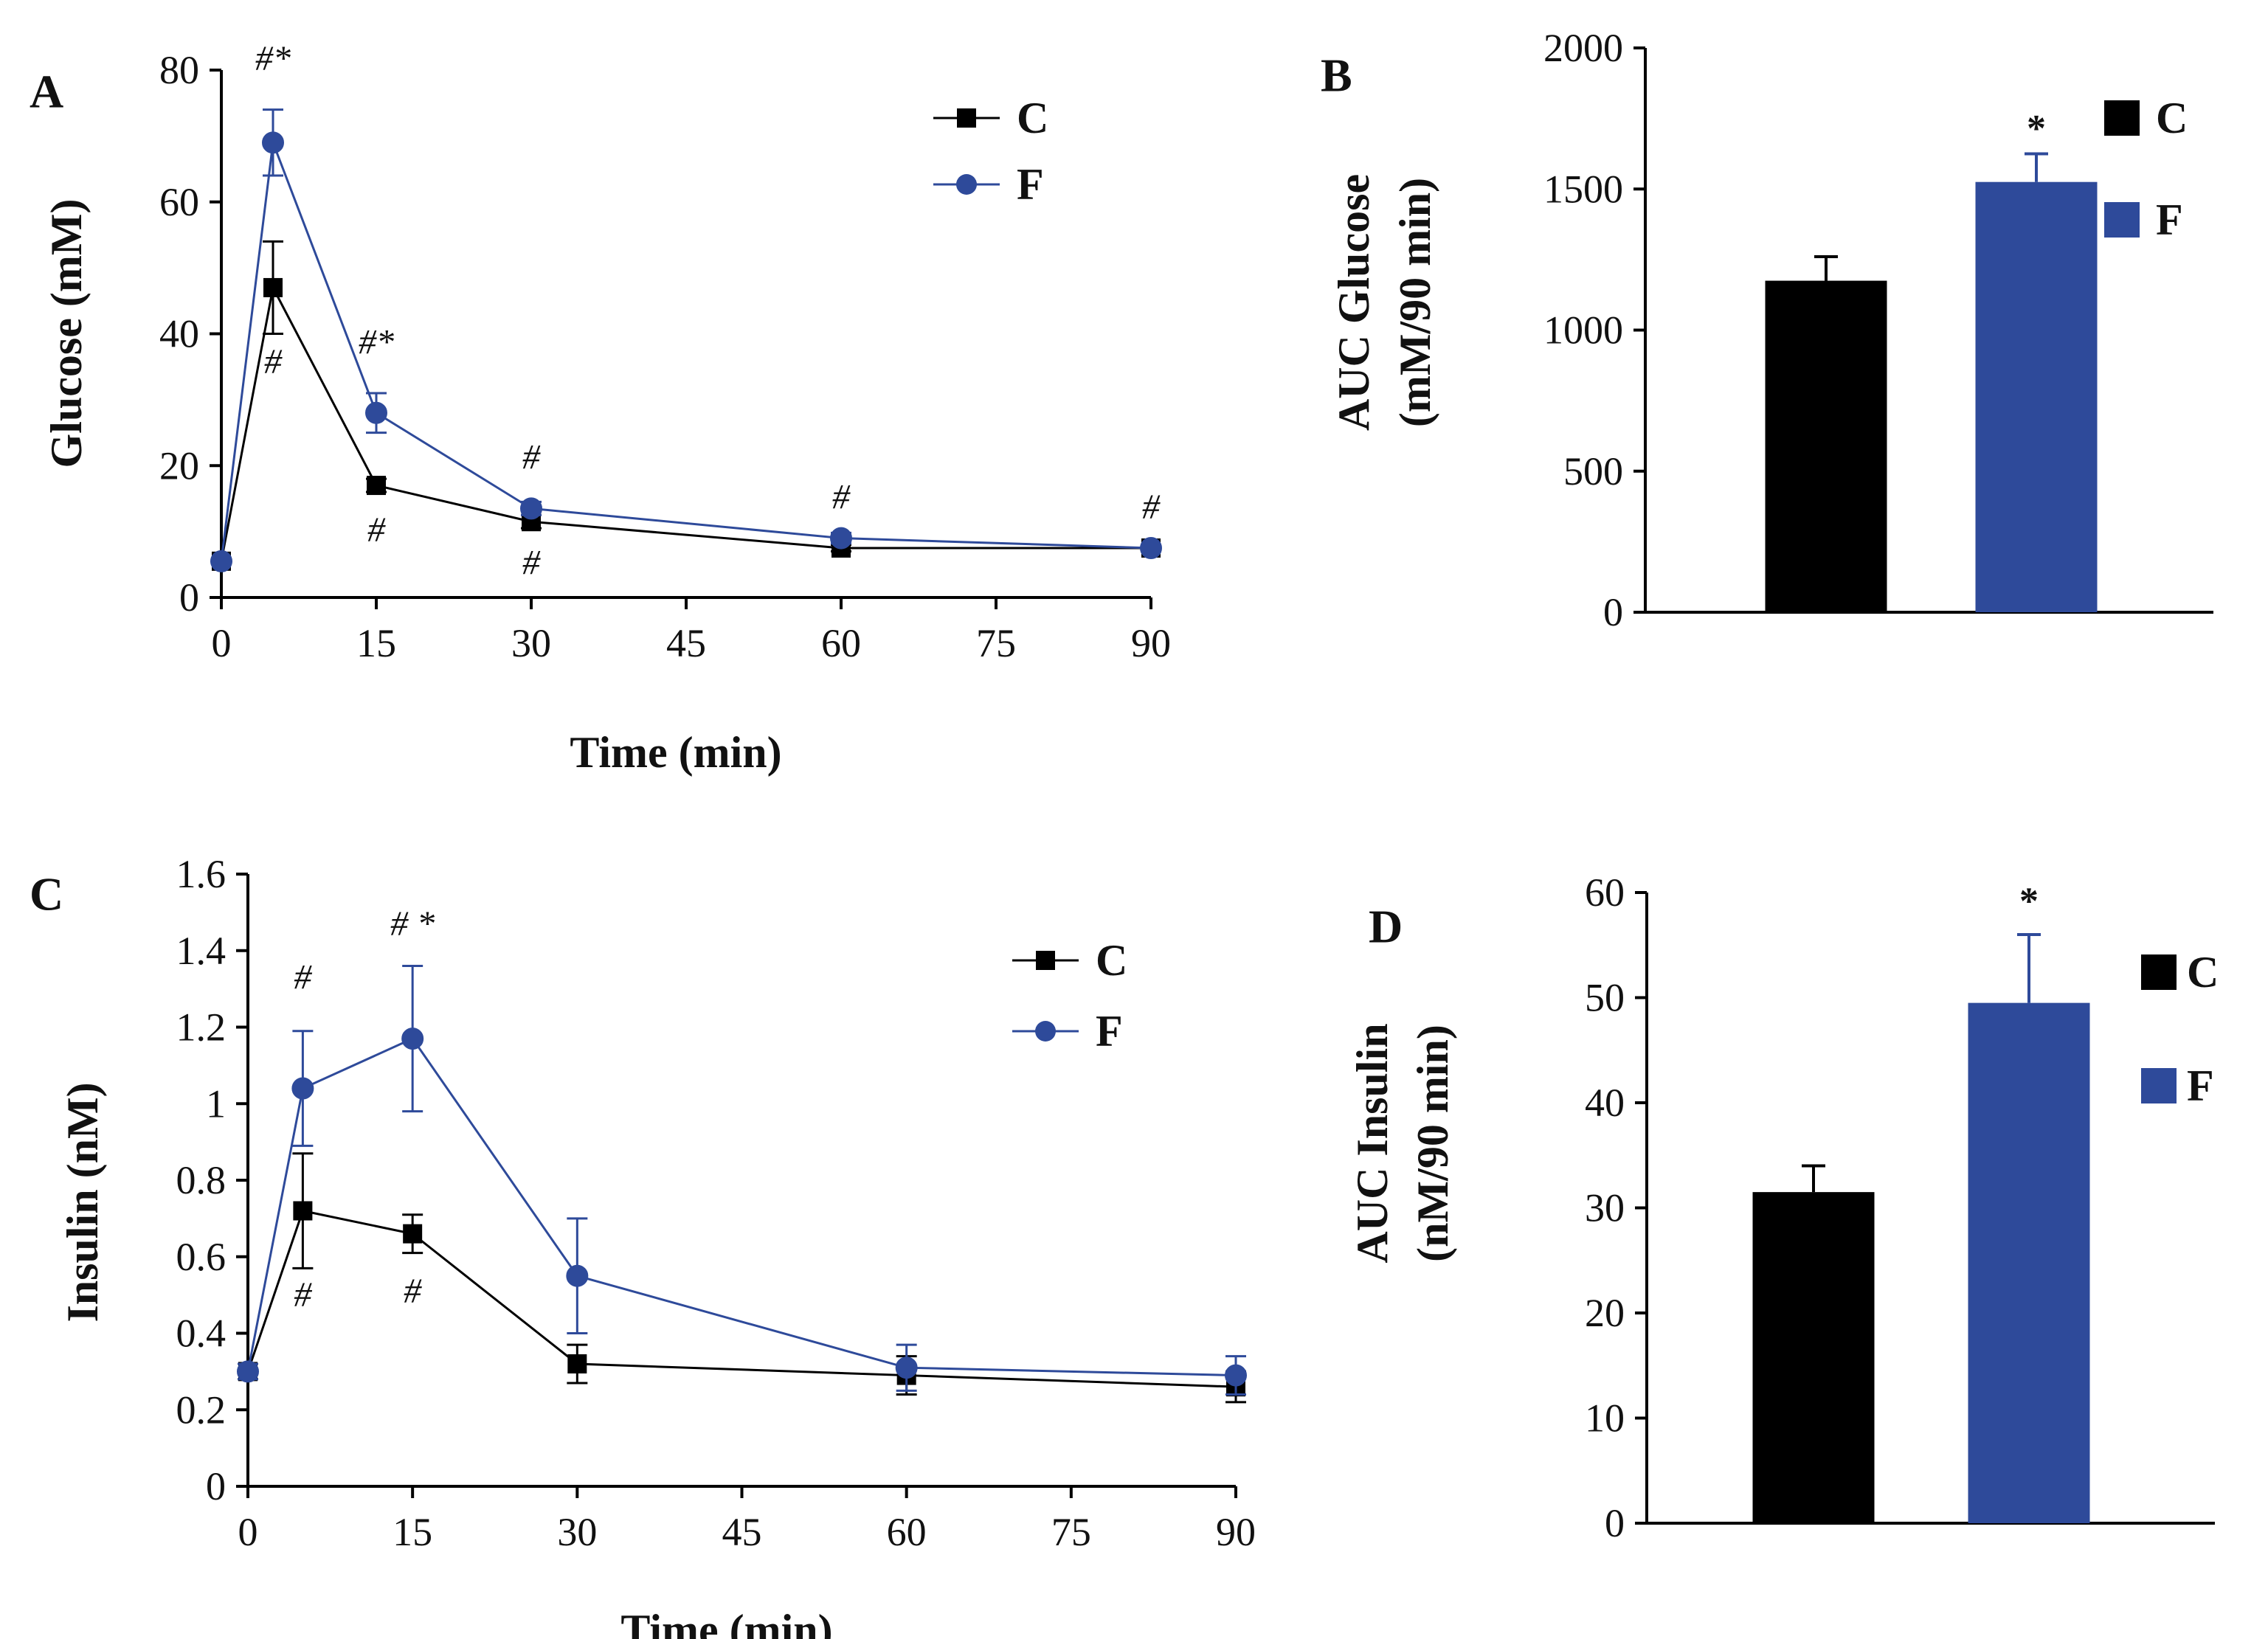 The image size is (2268, 1639). What do you see at coordinates (82, 1202) in the screenshot?
I see `y-axis-title: Insulin (nM)` at bounding box center [82, 1202].